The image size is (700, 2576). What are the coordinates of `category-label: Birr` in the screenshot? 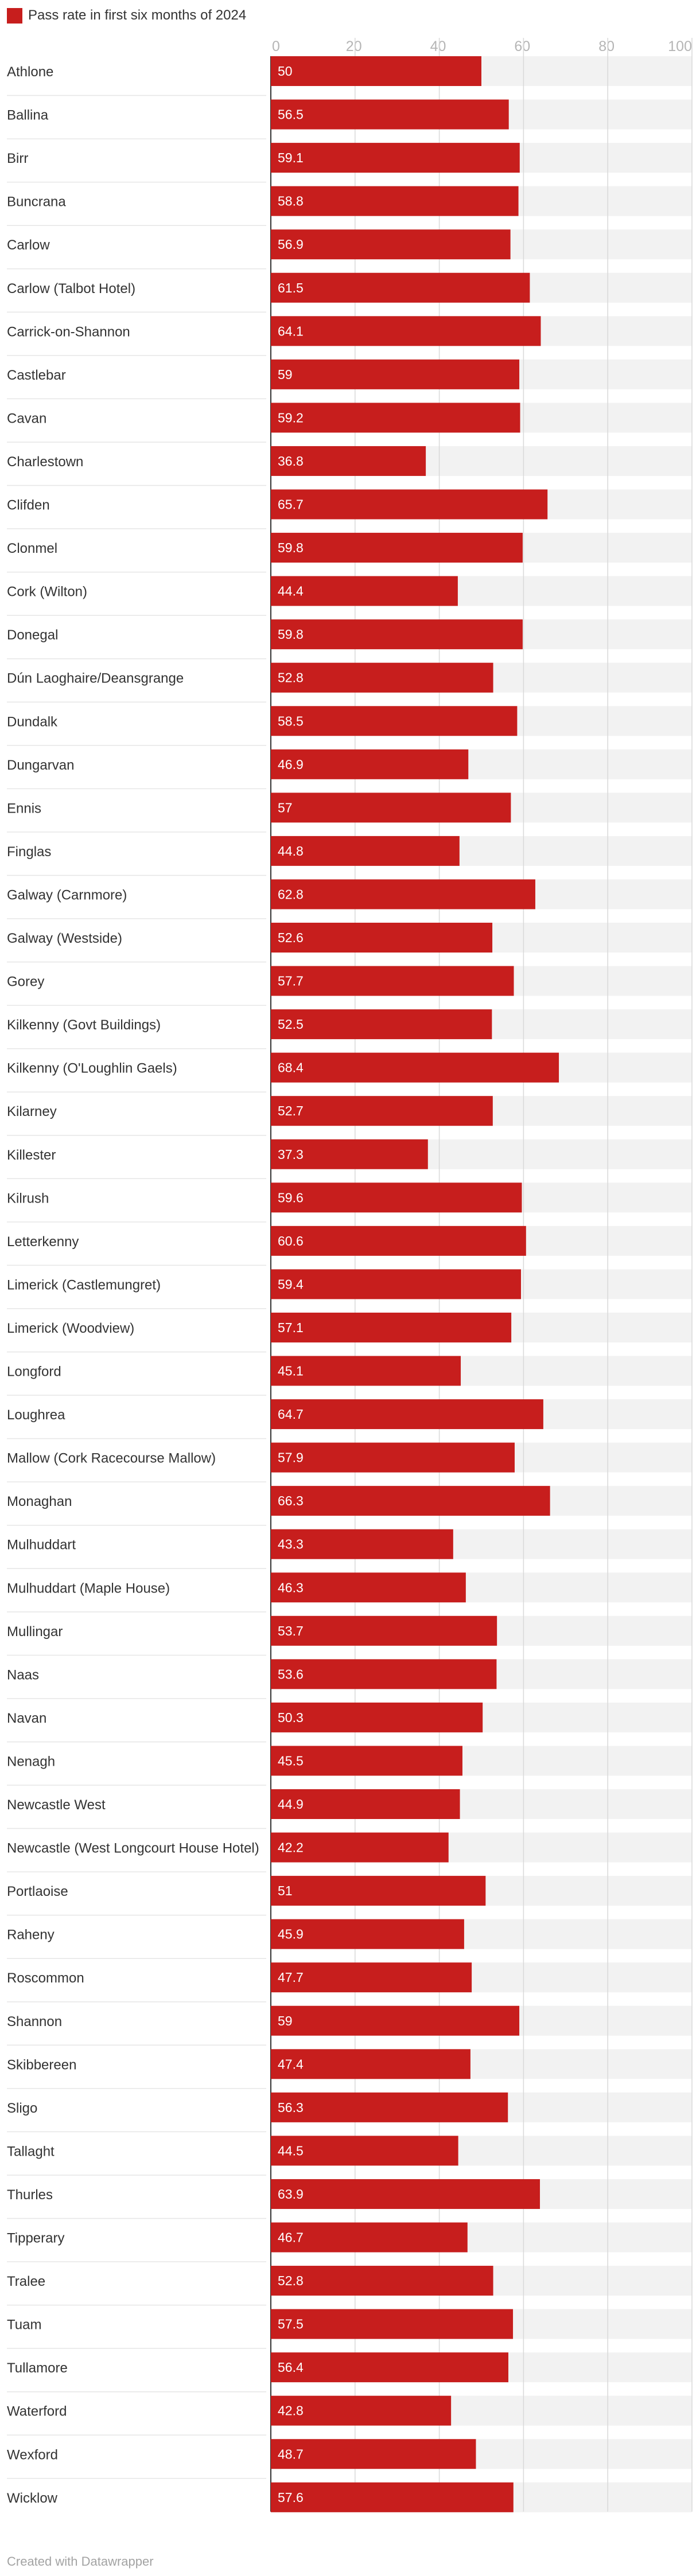 It's located at (17, 159).